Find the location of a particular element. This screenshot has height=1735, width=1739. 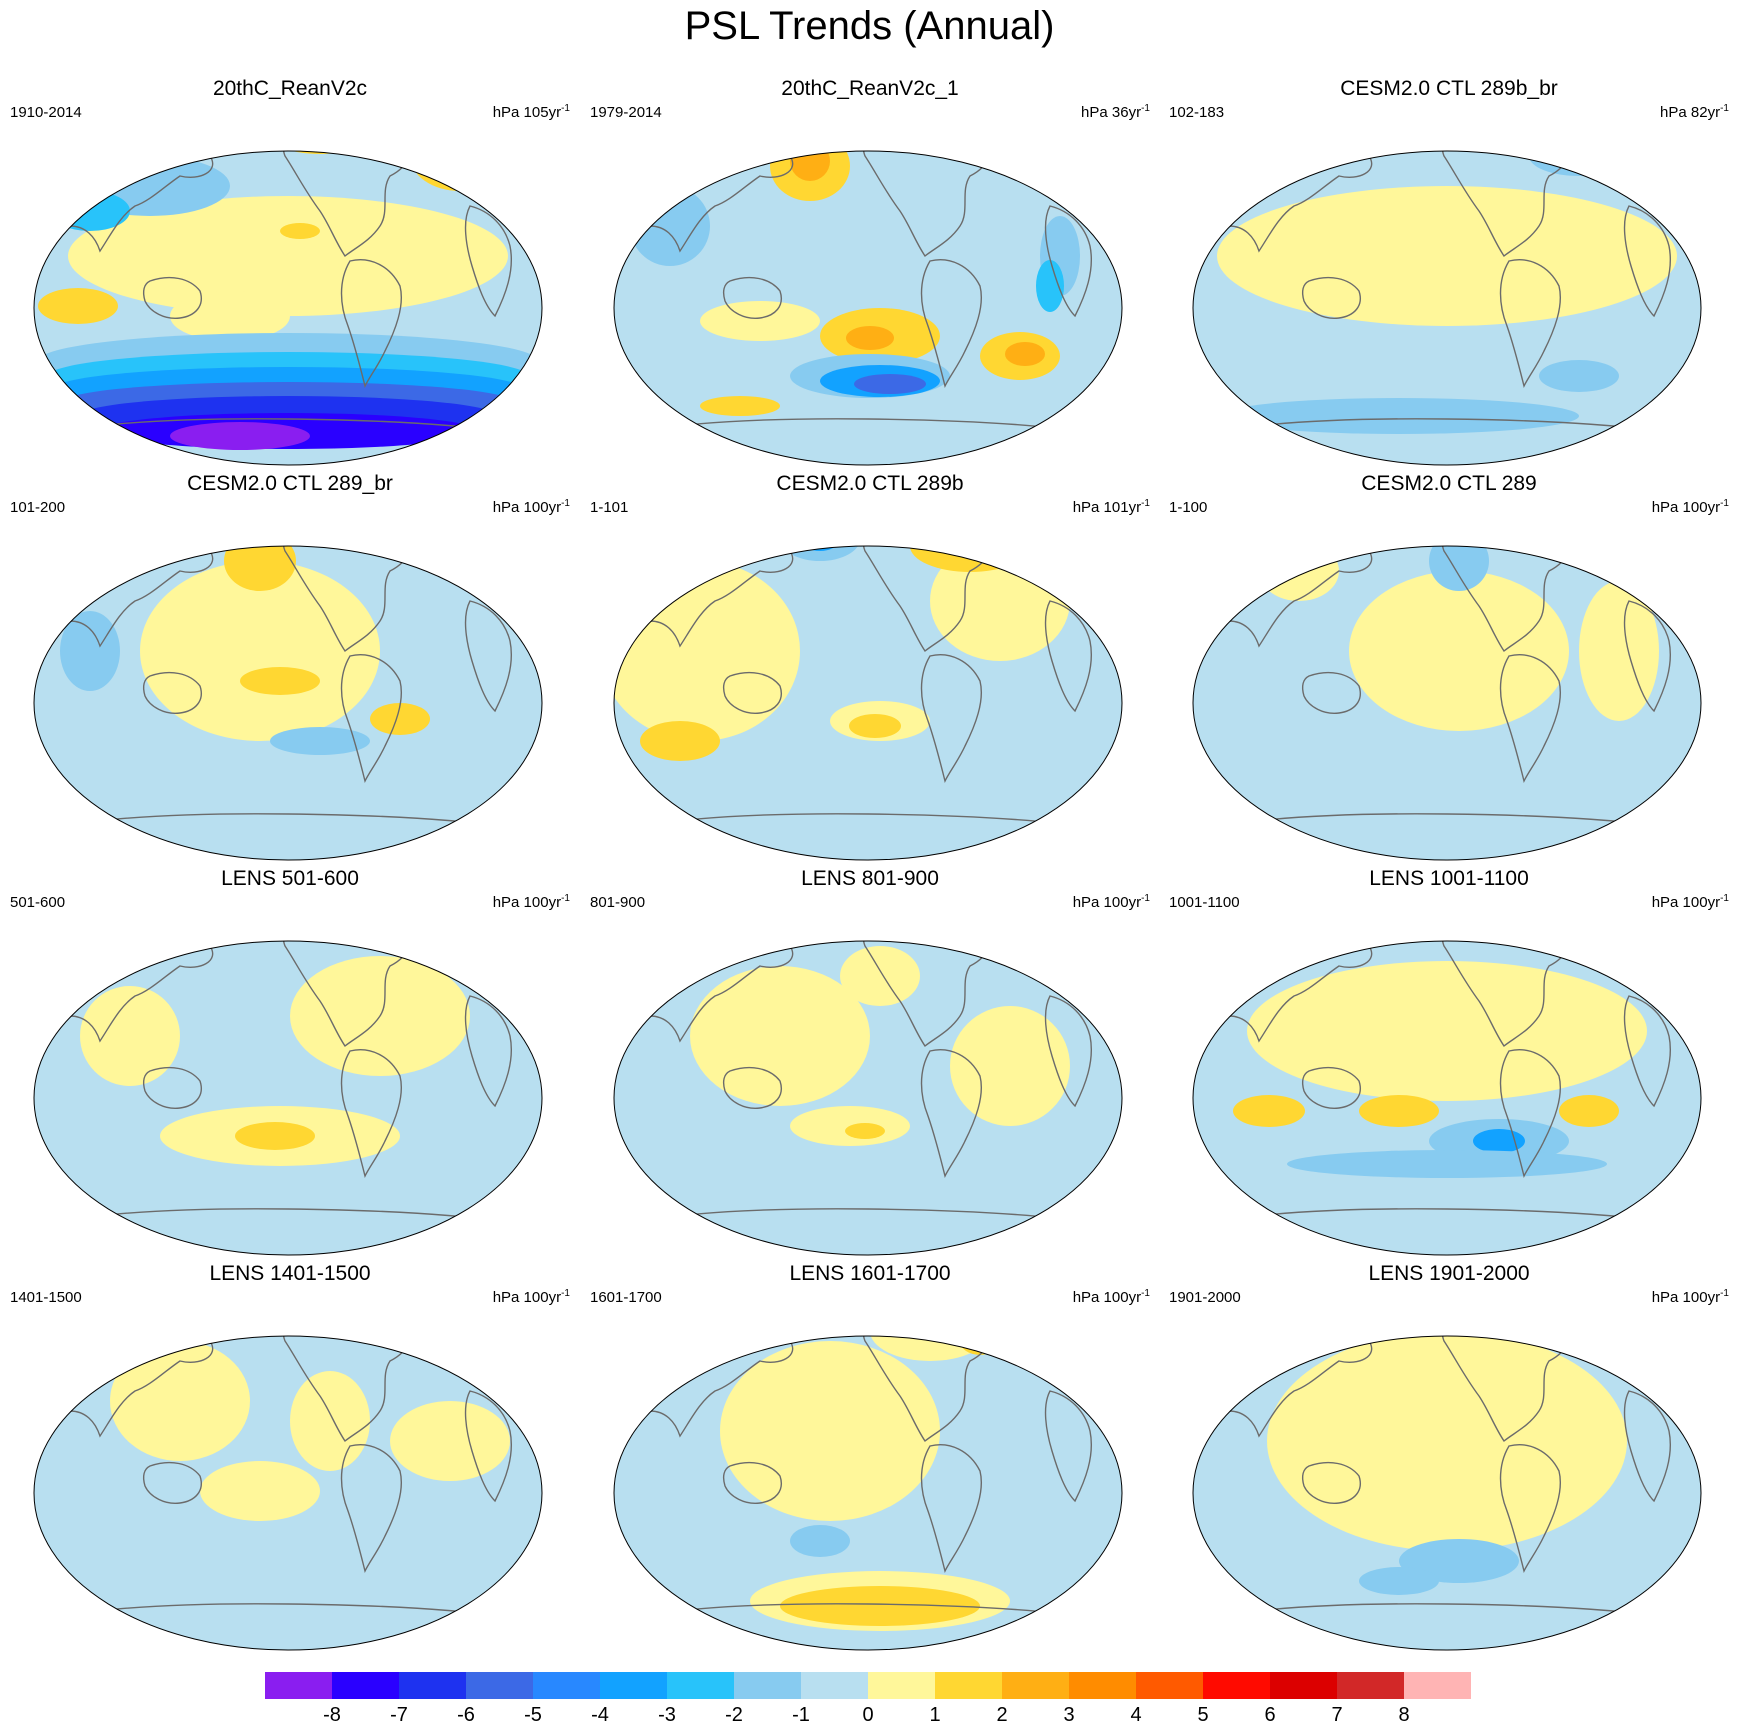

panel-units: hPa 36yr-1 is located at coordinates (1115, 111).